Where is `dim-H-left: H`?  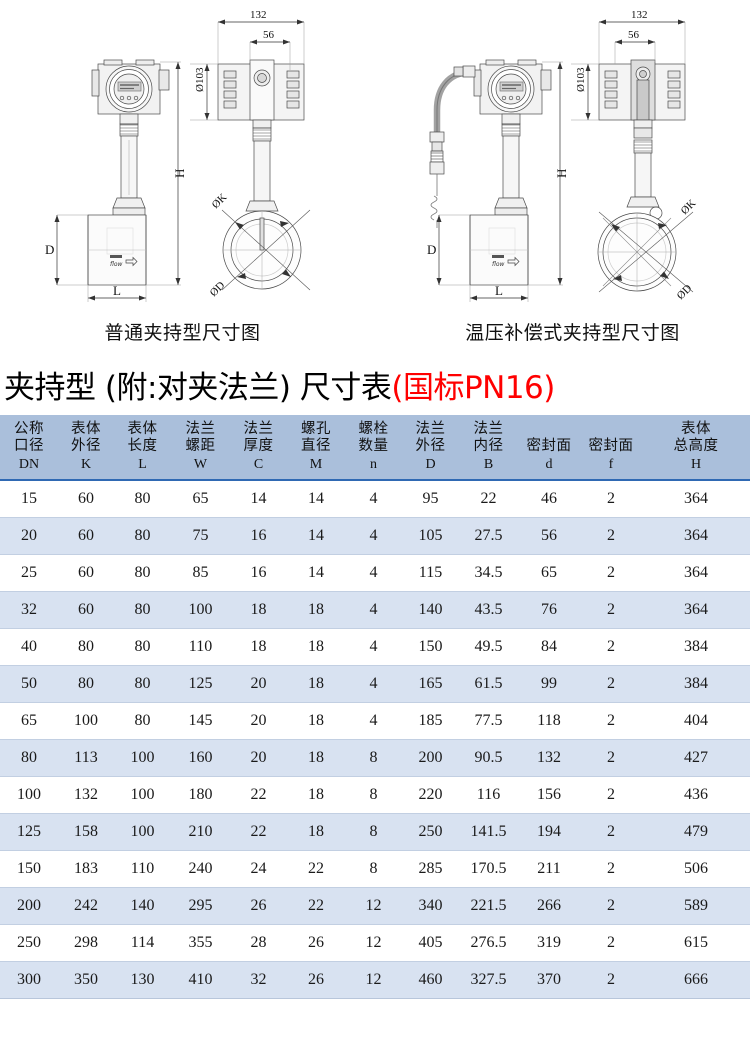
dim-H-left: H is located at coordinates (179, 173).